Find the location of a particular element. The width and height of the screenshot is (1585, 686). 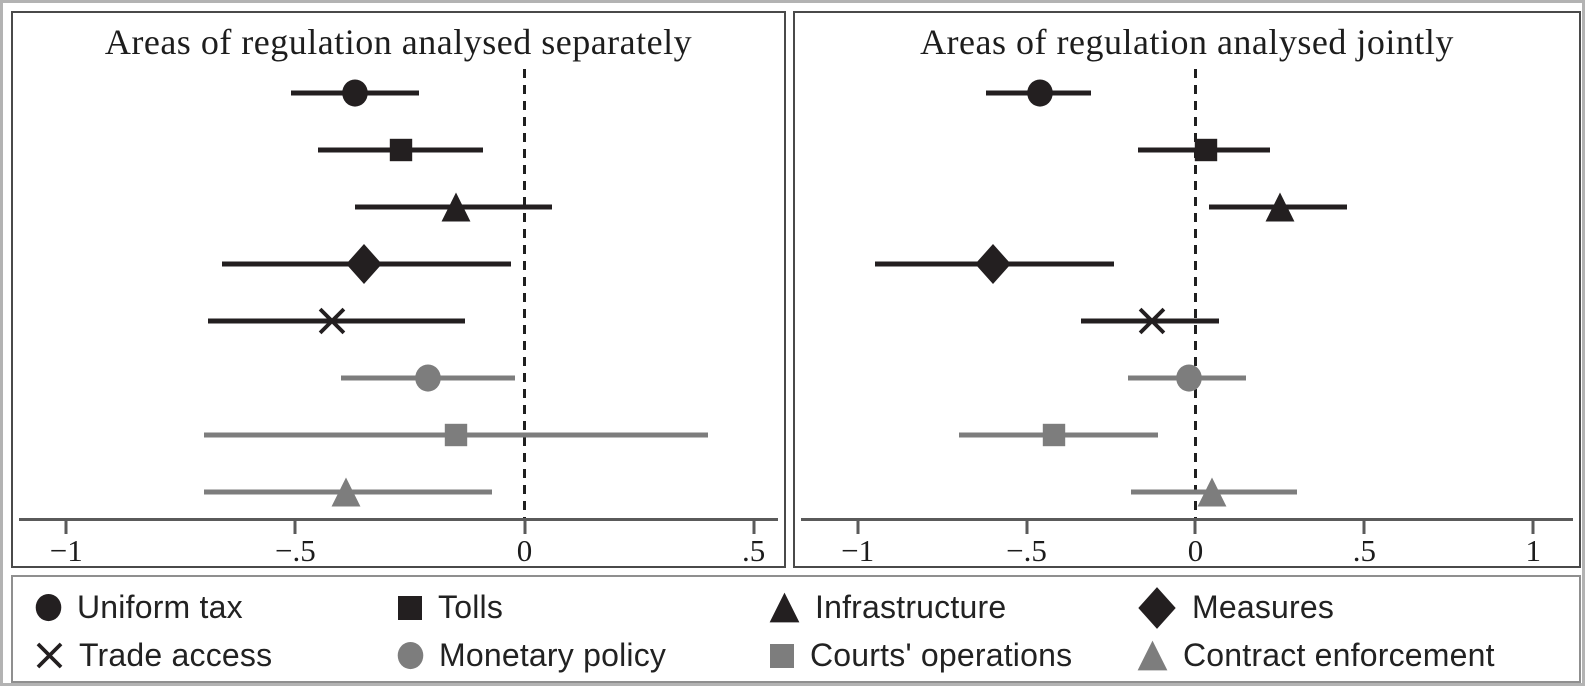

diamond-icon is located at coordinates (1157, 608).